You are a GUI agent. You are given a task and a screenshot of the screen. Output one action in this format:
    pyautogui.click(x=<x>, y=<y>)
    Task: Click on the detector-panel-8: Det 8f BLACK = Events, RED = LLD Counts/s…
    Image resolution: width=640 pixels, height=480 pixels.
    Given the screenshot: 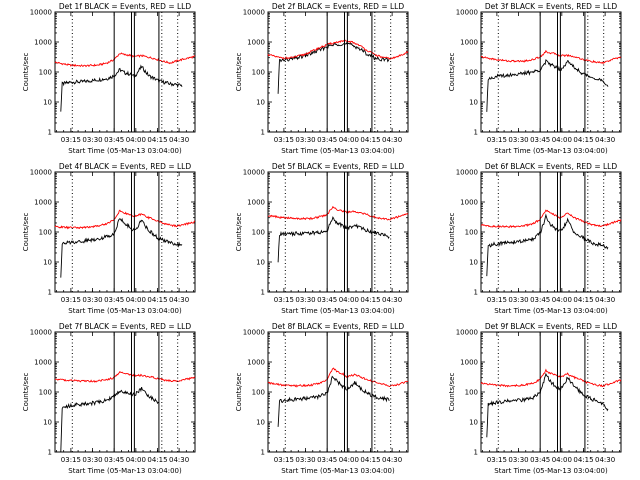 What is the action you would take?
    pyautogui.click(x=322, y=398)
    